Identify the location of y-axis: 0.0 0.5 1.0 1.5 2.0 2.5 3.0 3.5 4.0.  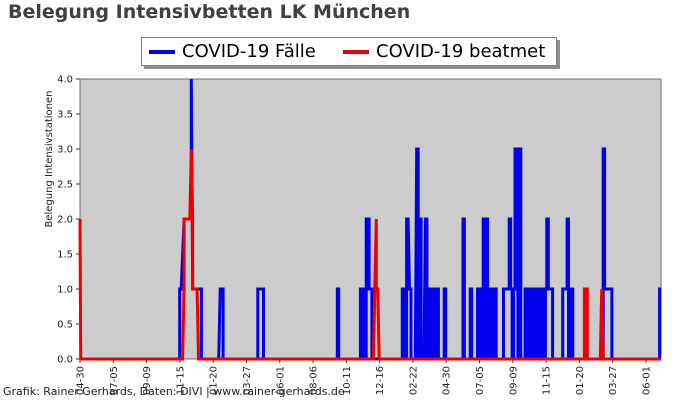
(68, 220).